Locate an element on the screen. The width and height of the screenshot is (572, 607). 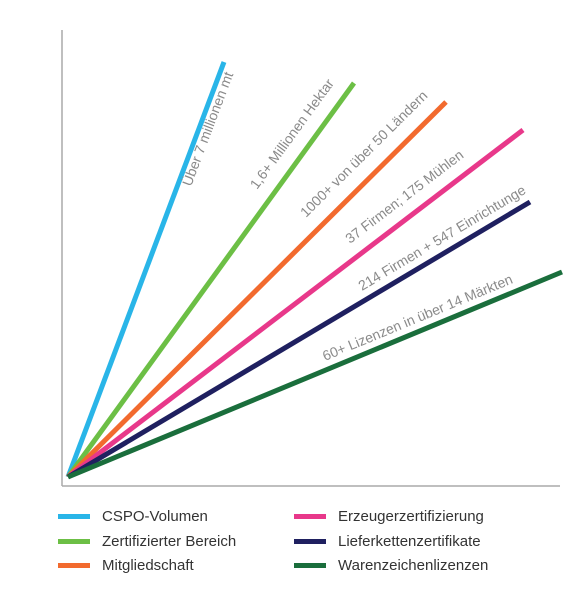
legend-swatch-cspo-volume is located at coordinates (74, 516).